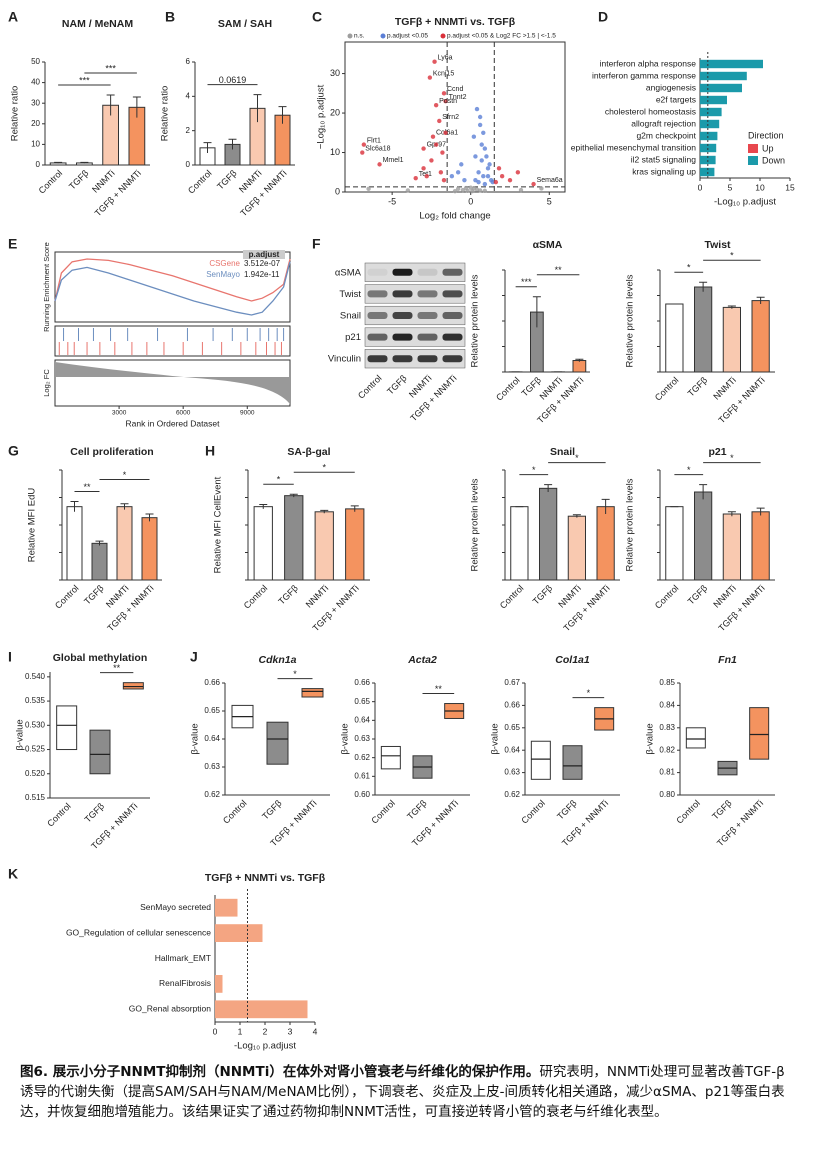  What do you see at coordinates (172, 383) in the screenshot?
I see `ranked-fc` at bounding box center [172, 383].